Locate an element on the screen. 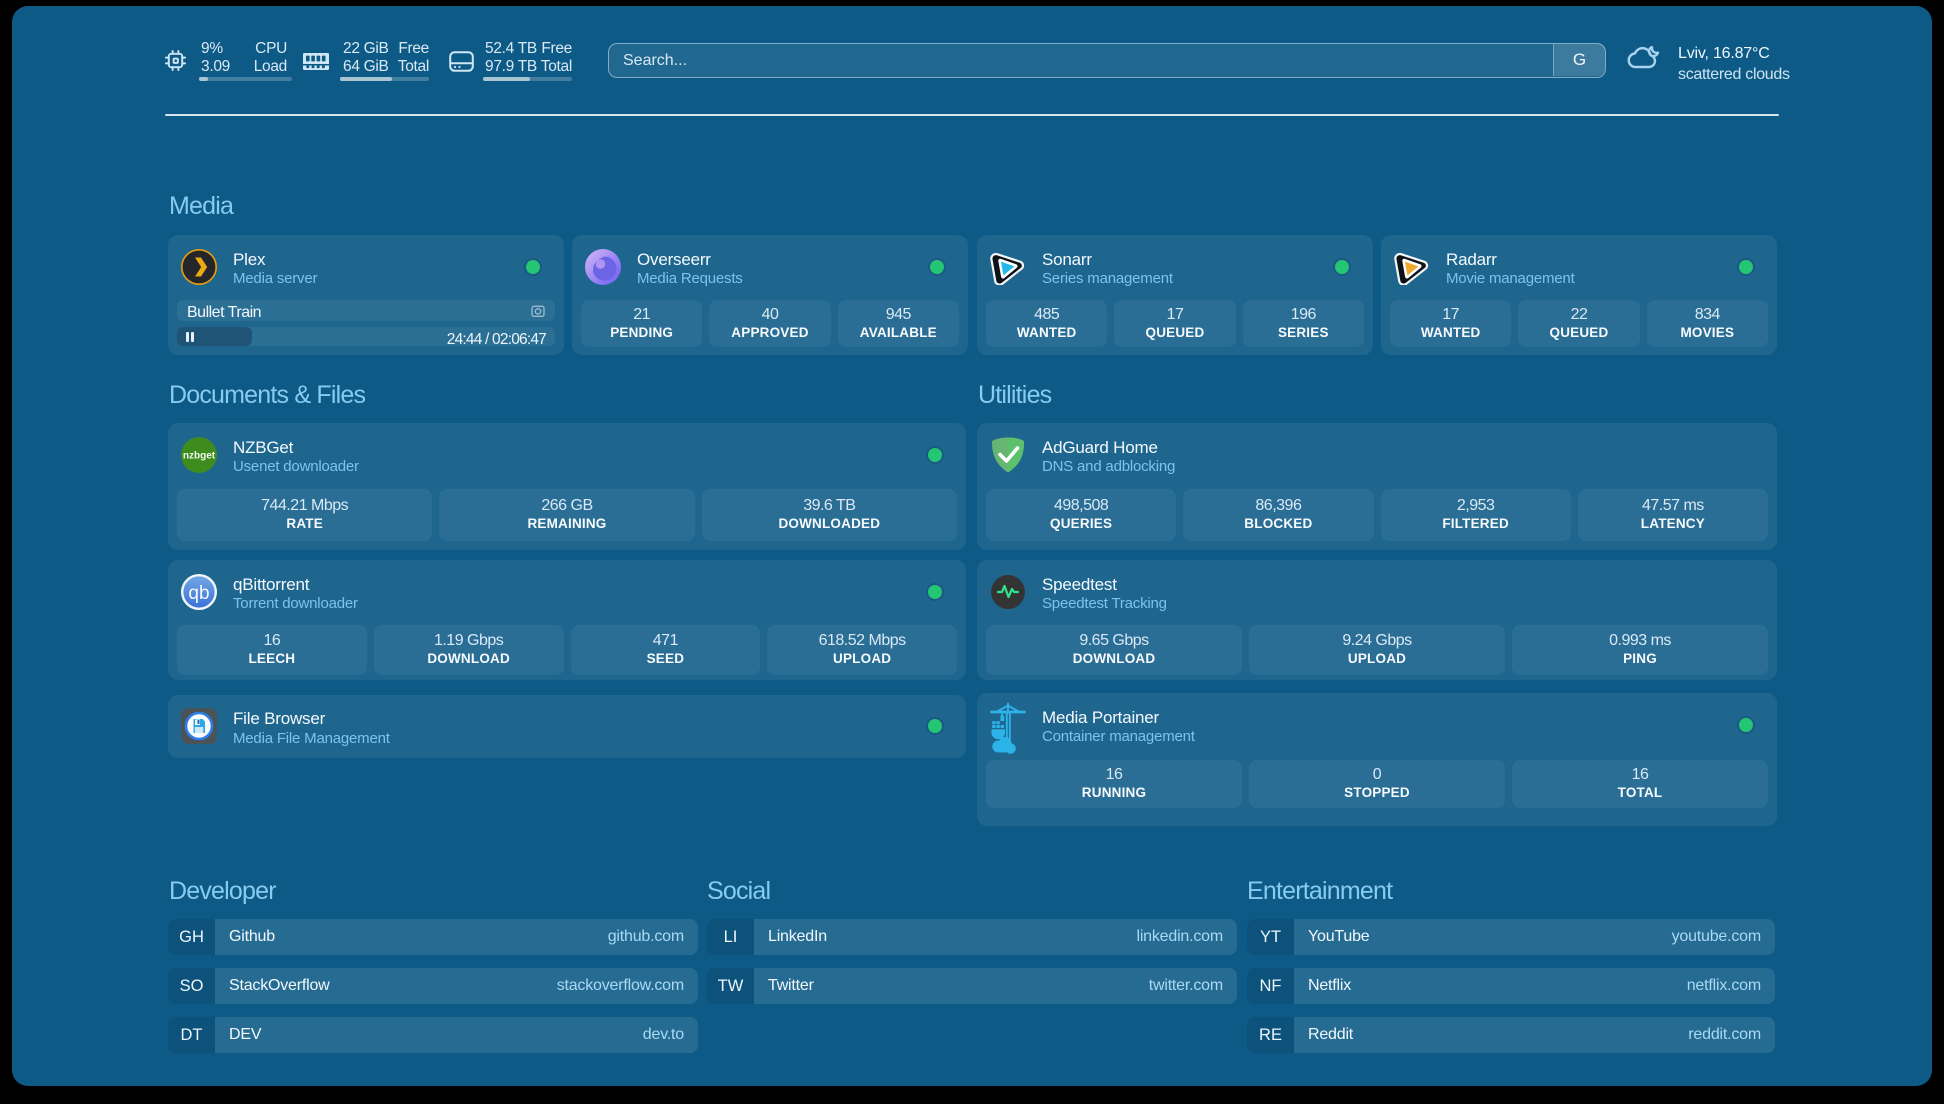 The image size is (1944, 1104). svg-text: nzbget is located at coordinates (199, 456).